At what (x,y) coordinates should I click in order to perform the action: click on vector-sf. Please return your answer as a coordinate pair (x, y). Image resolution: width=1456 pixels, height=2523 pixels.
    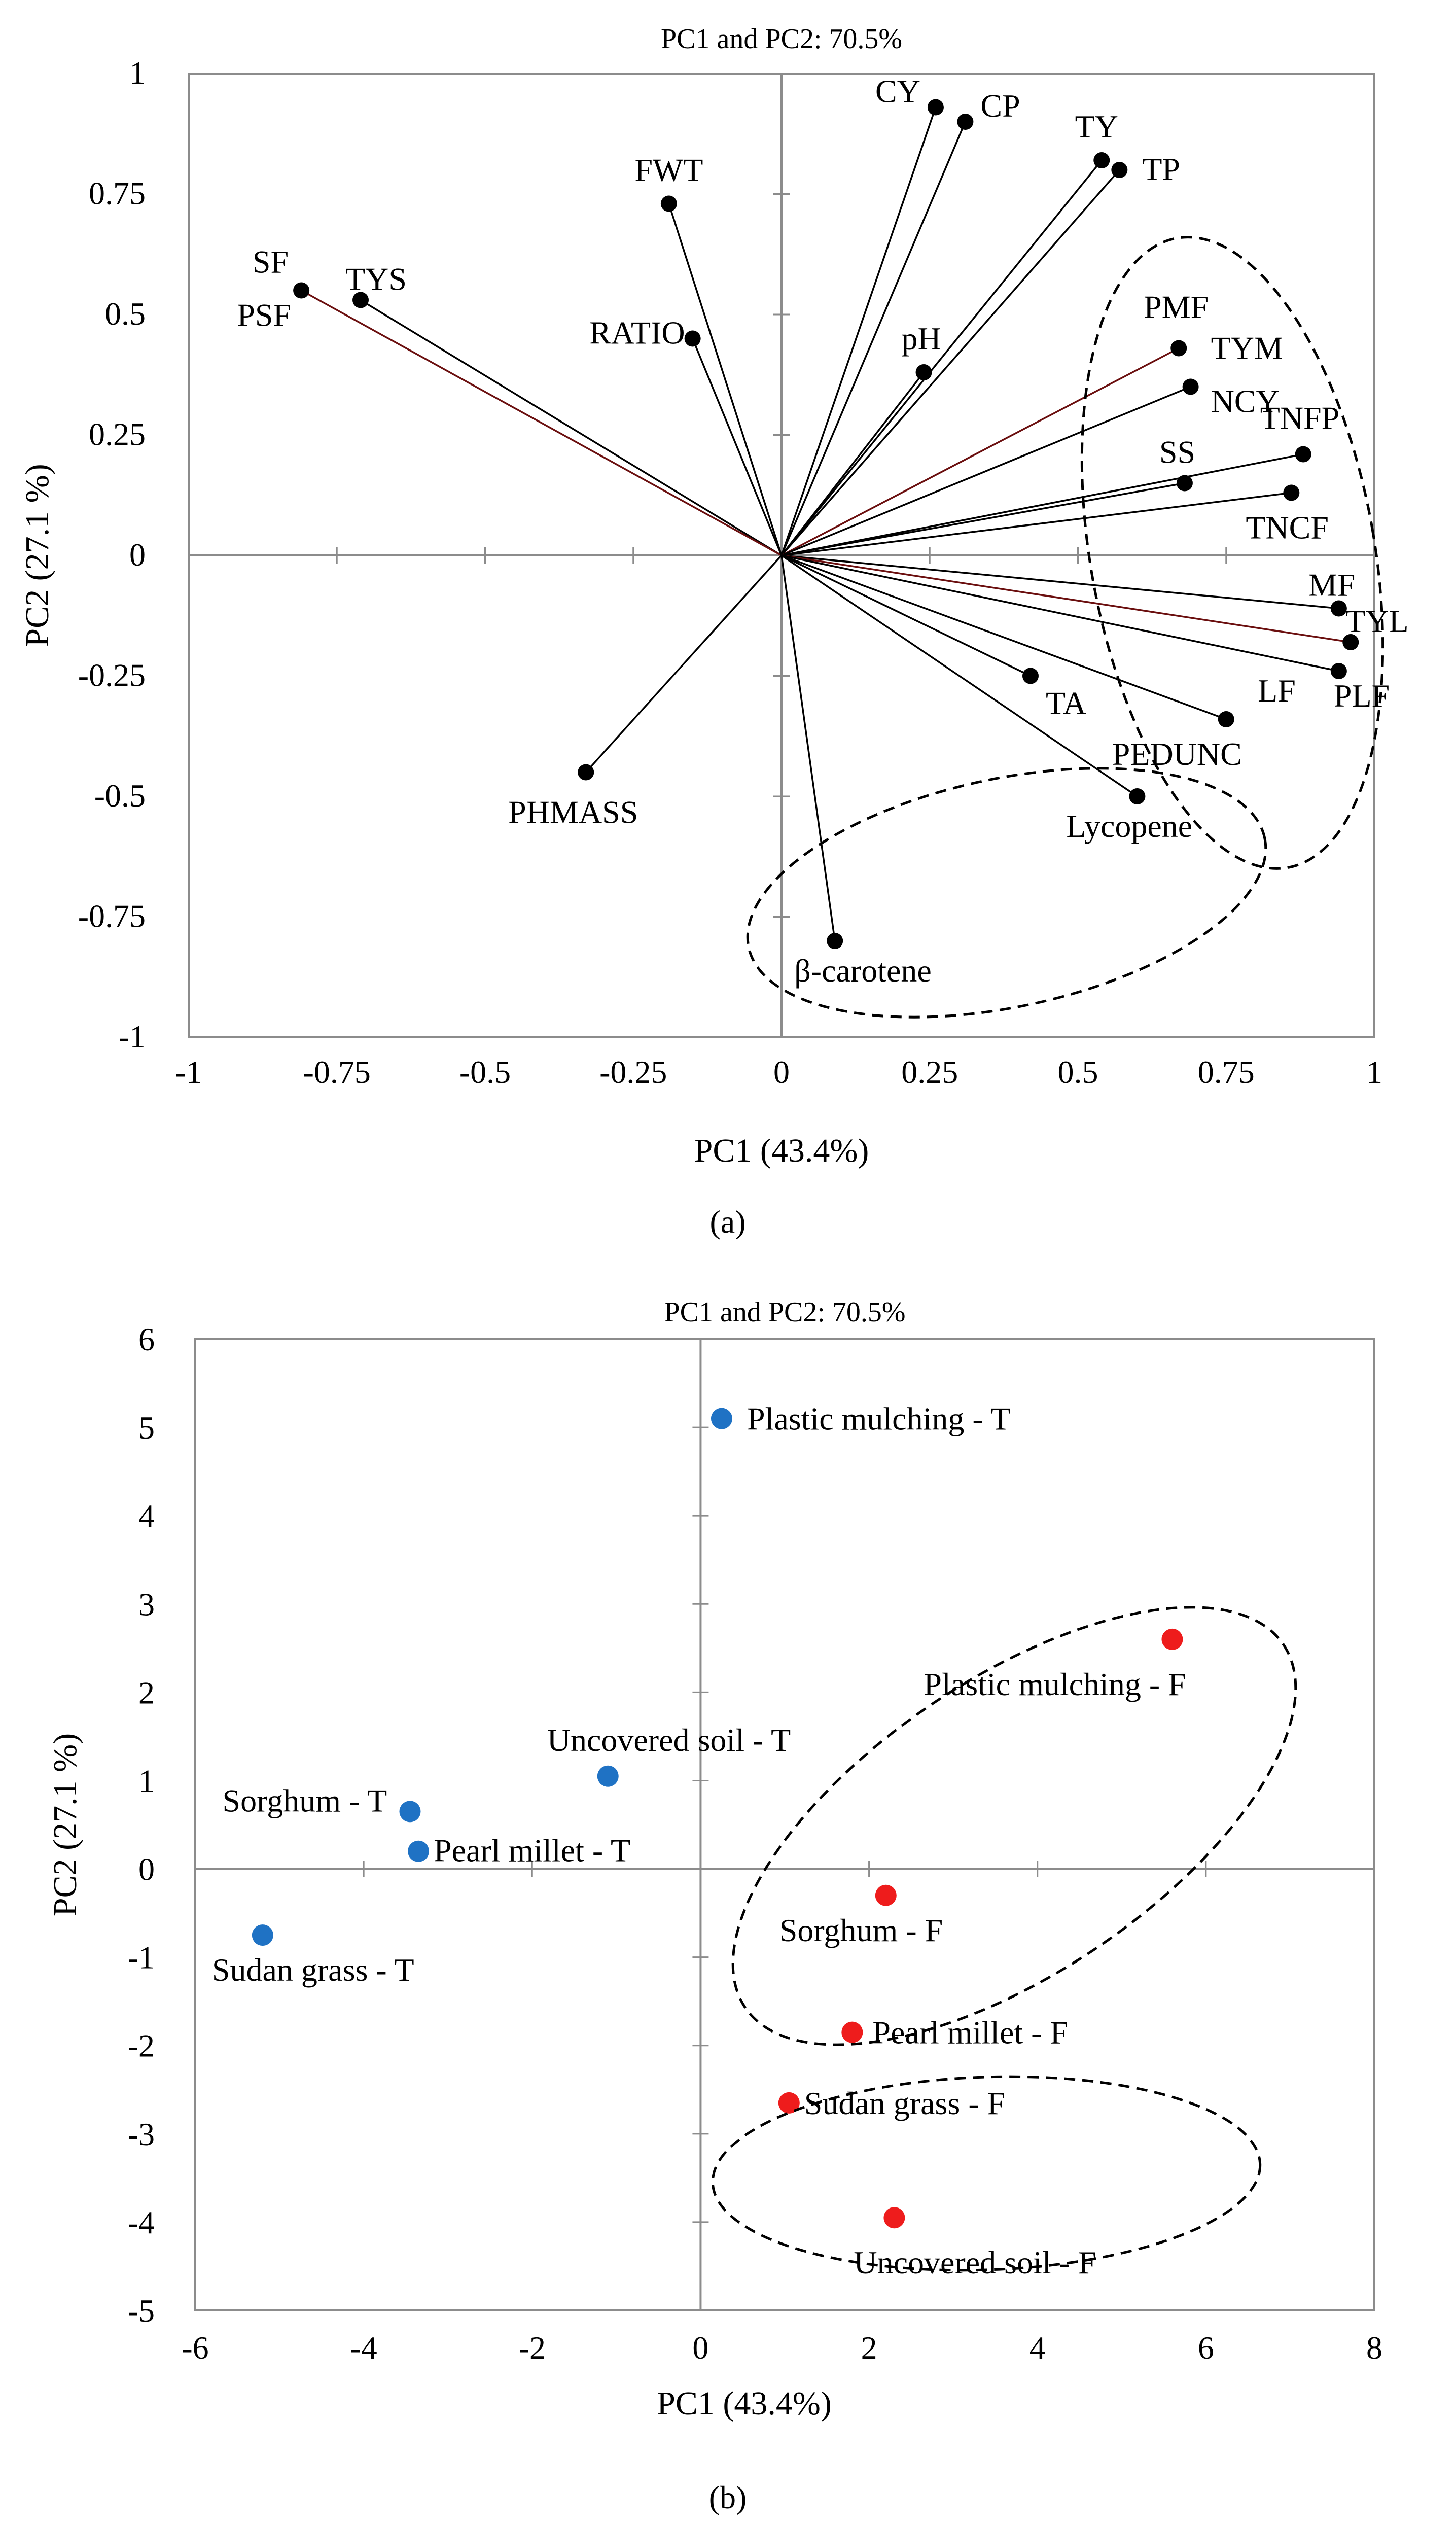
    Looking at the image, I should click on (541, 422).